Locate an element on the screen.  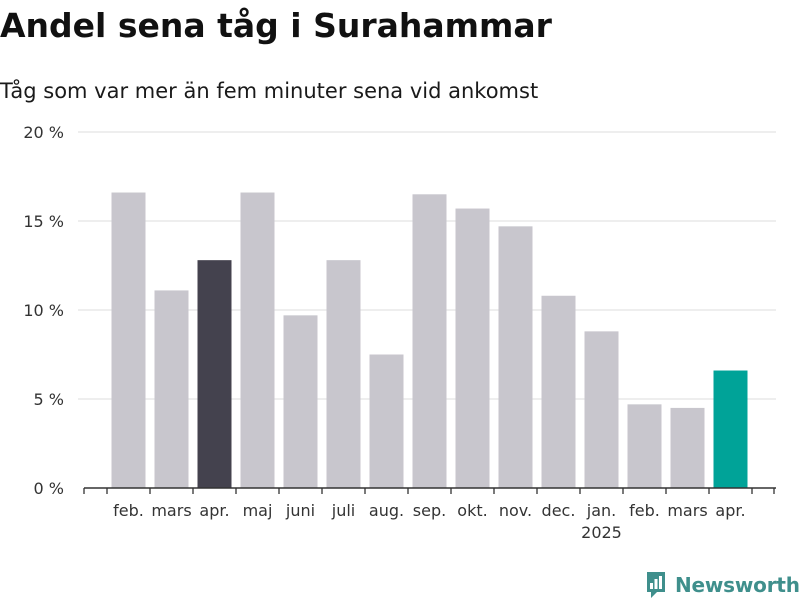
x-tick-label: okt. is located at coordinates (472, 510).